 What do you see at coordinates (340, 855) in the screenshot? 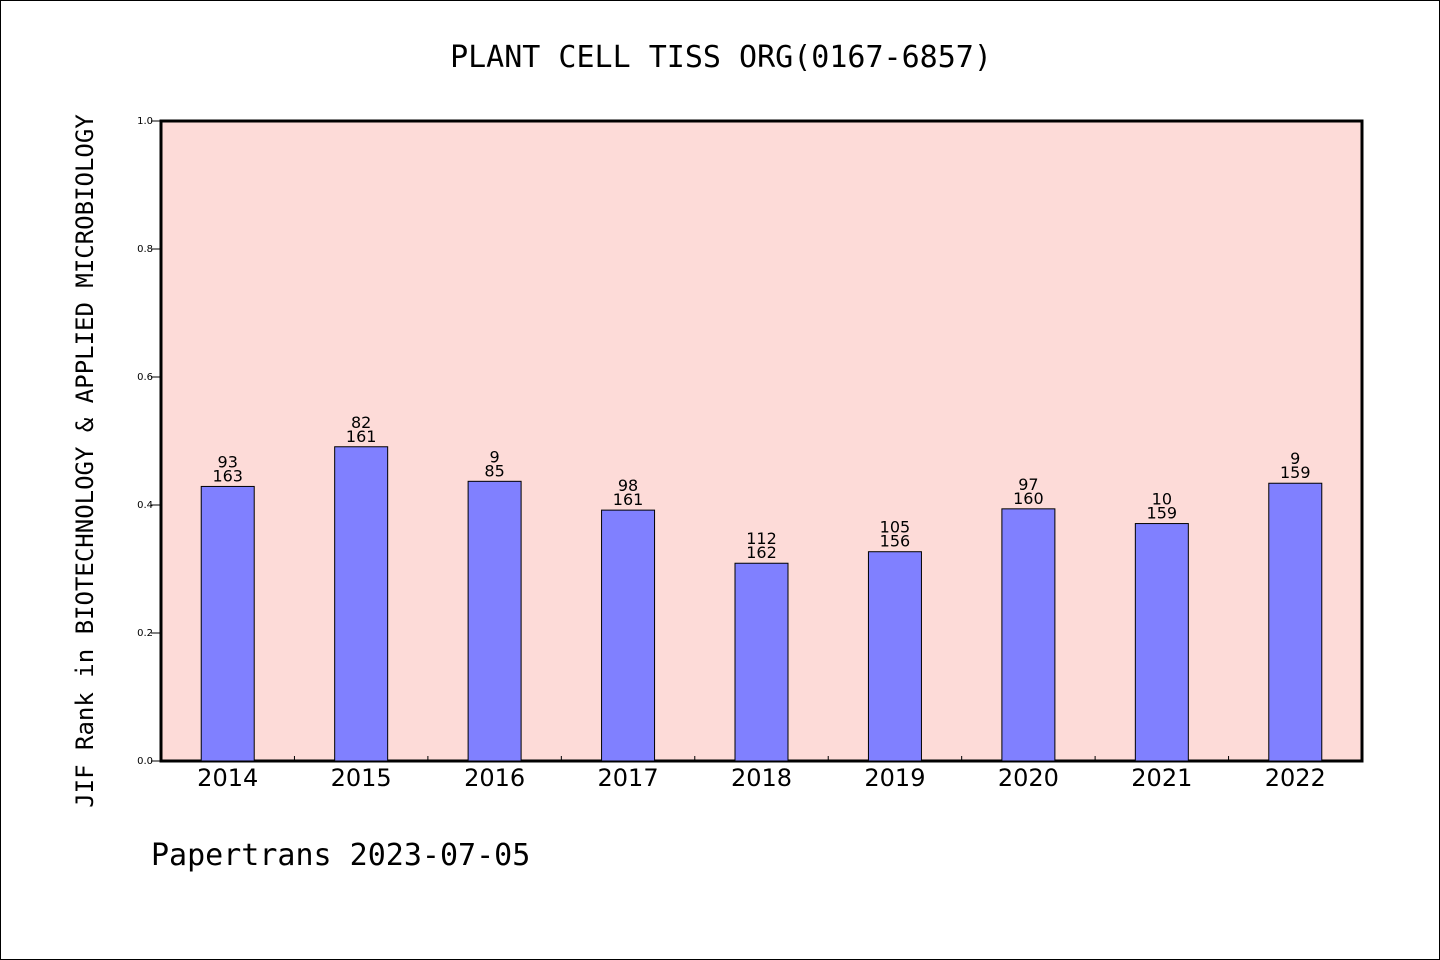
I see `footer-watermark: Papertrans 2023-07-05` at bounding box center [340, 855].